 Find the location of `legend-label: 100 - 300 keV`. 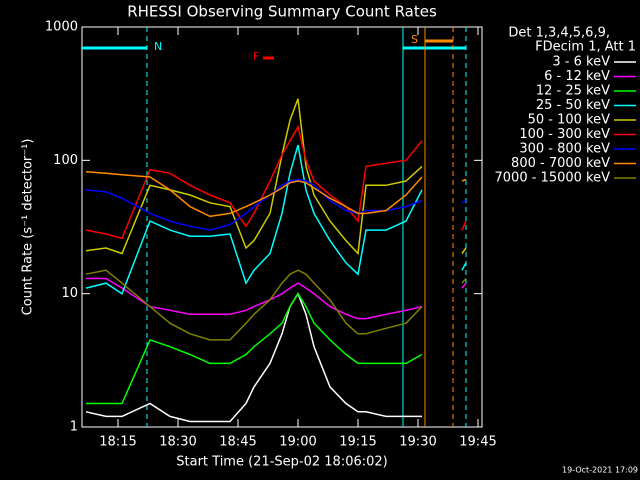

legend-label: 100 - 300 keV is located at coordinates (564, 134).